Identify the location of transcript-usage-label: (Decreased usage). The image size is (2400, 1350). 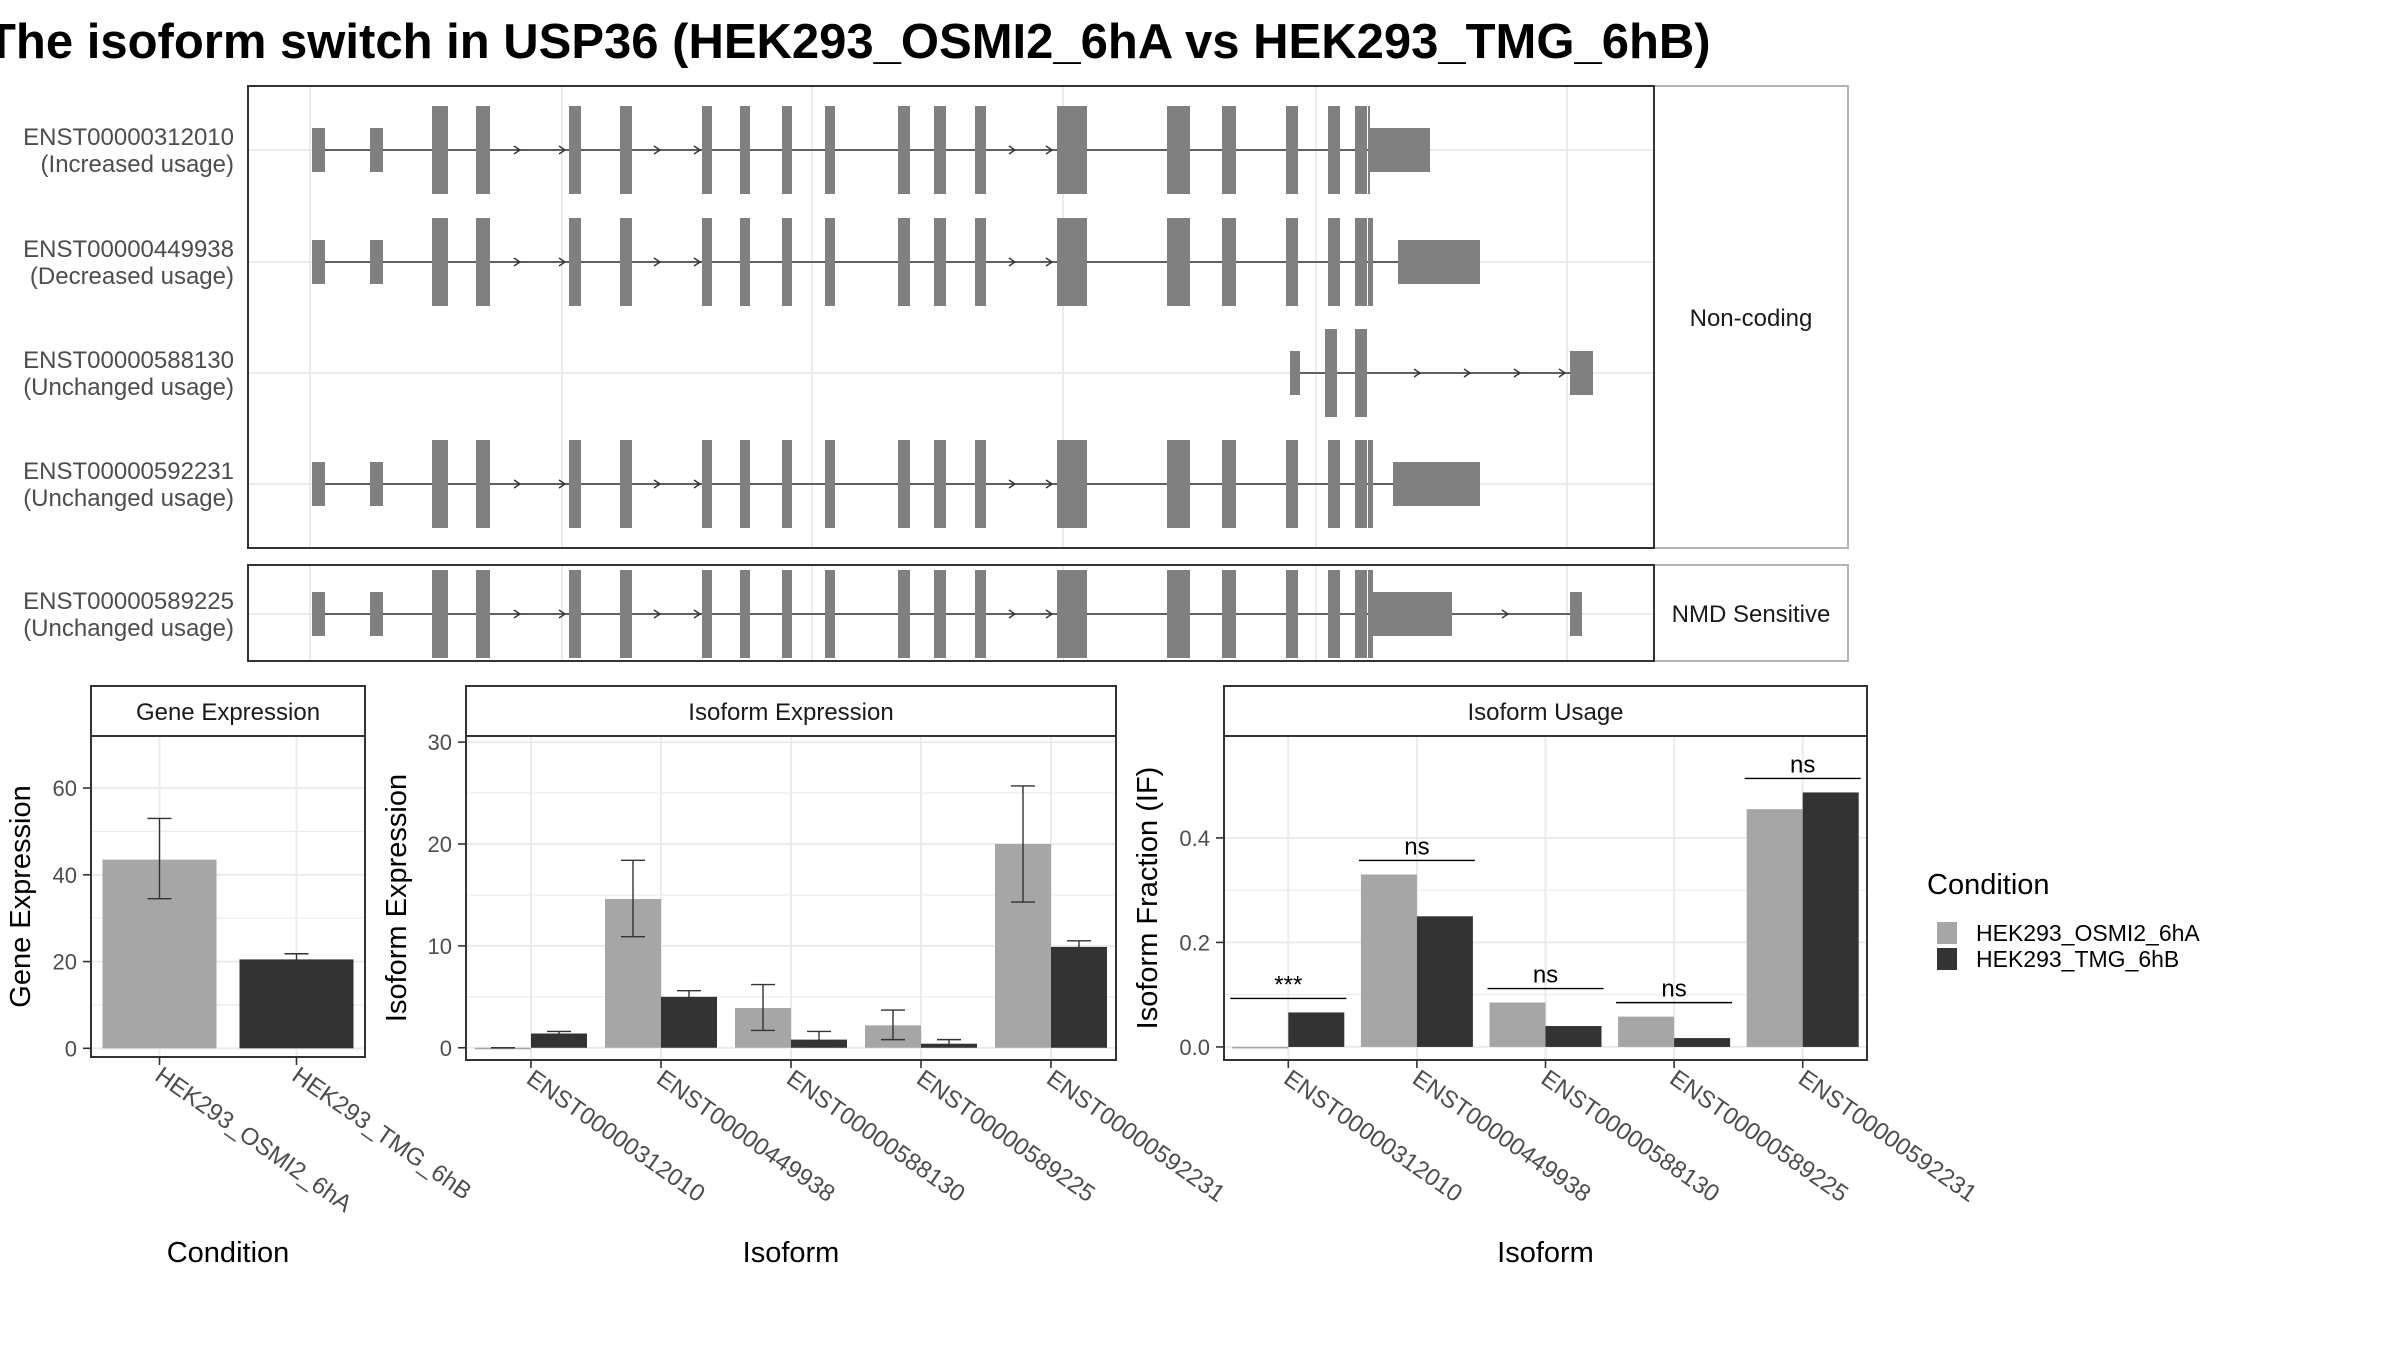
(132, 276).